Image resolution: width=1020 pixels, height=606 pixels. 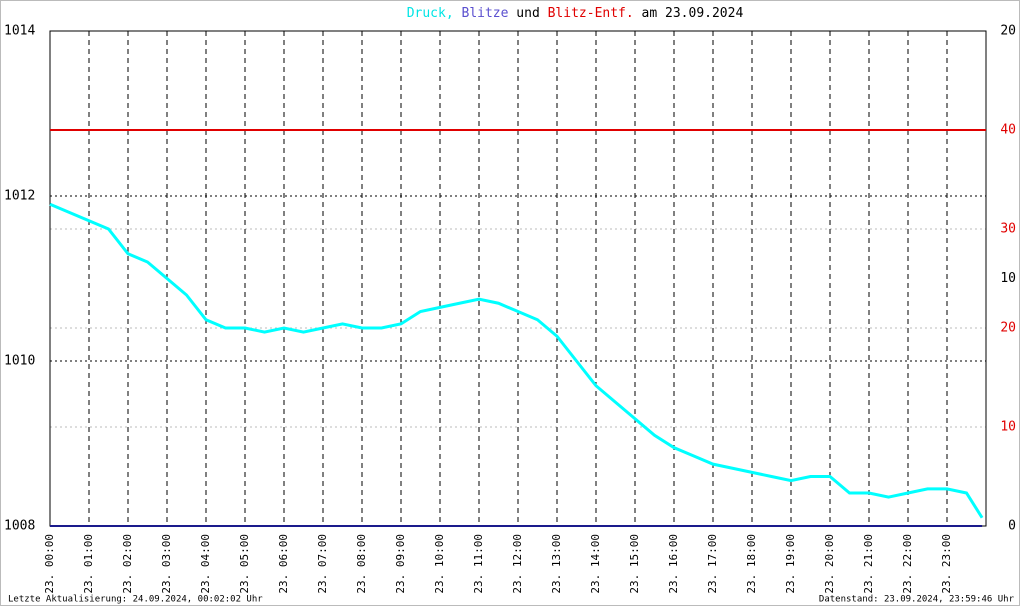 What do you see at coordinates (946, 564) in the screenshot?
I see `x-tick-label: 23. 23:00` at bounding box center [946, 564].